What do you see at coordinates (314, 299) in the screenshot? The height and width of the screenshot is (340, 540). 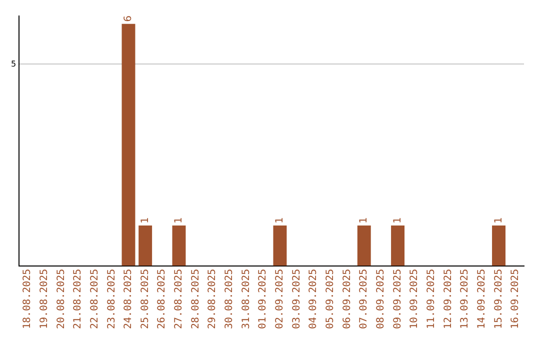 I see `x-tick-label: 04.09.2025` at bounding box center [314, 299].